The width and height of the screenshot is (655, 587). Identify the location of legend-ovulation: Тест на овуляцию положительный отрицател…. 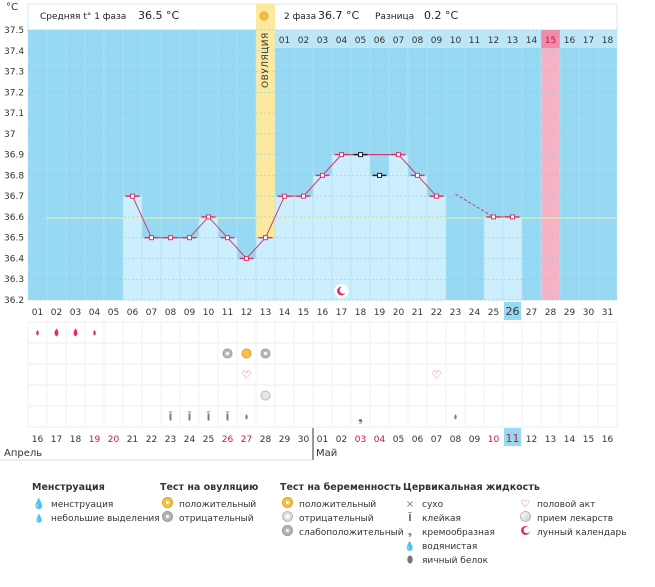
(209, 504).